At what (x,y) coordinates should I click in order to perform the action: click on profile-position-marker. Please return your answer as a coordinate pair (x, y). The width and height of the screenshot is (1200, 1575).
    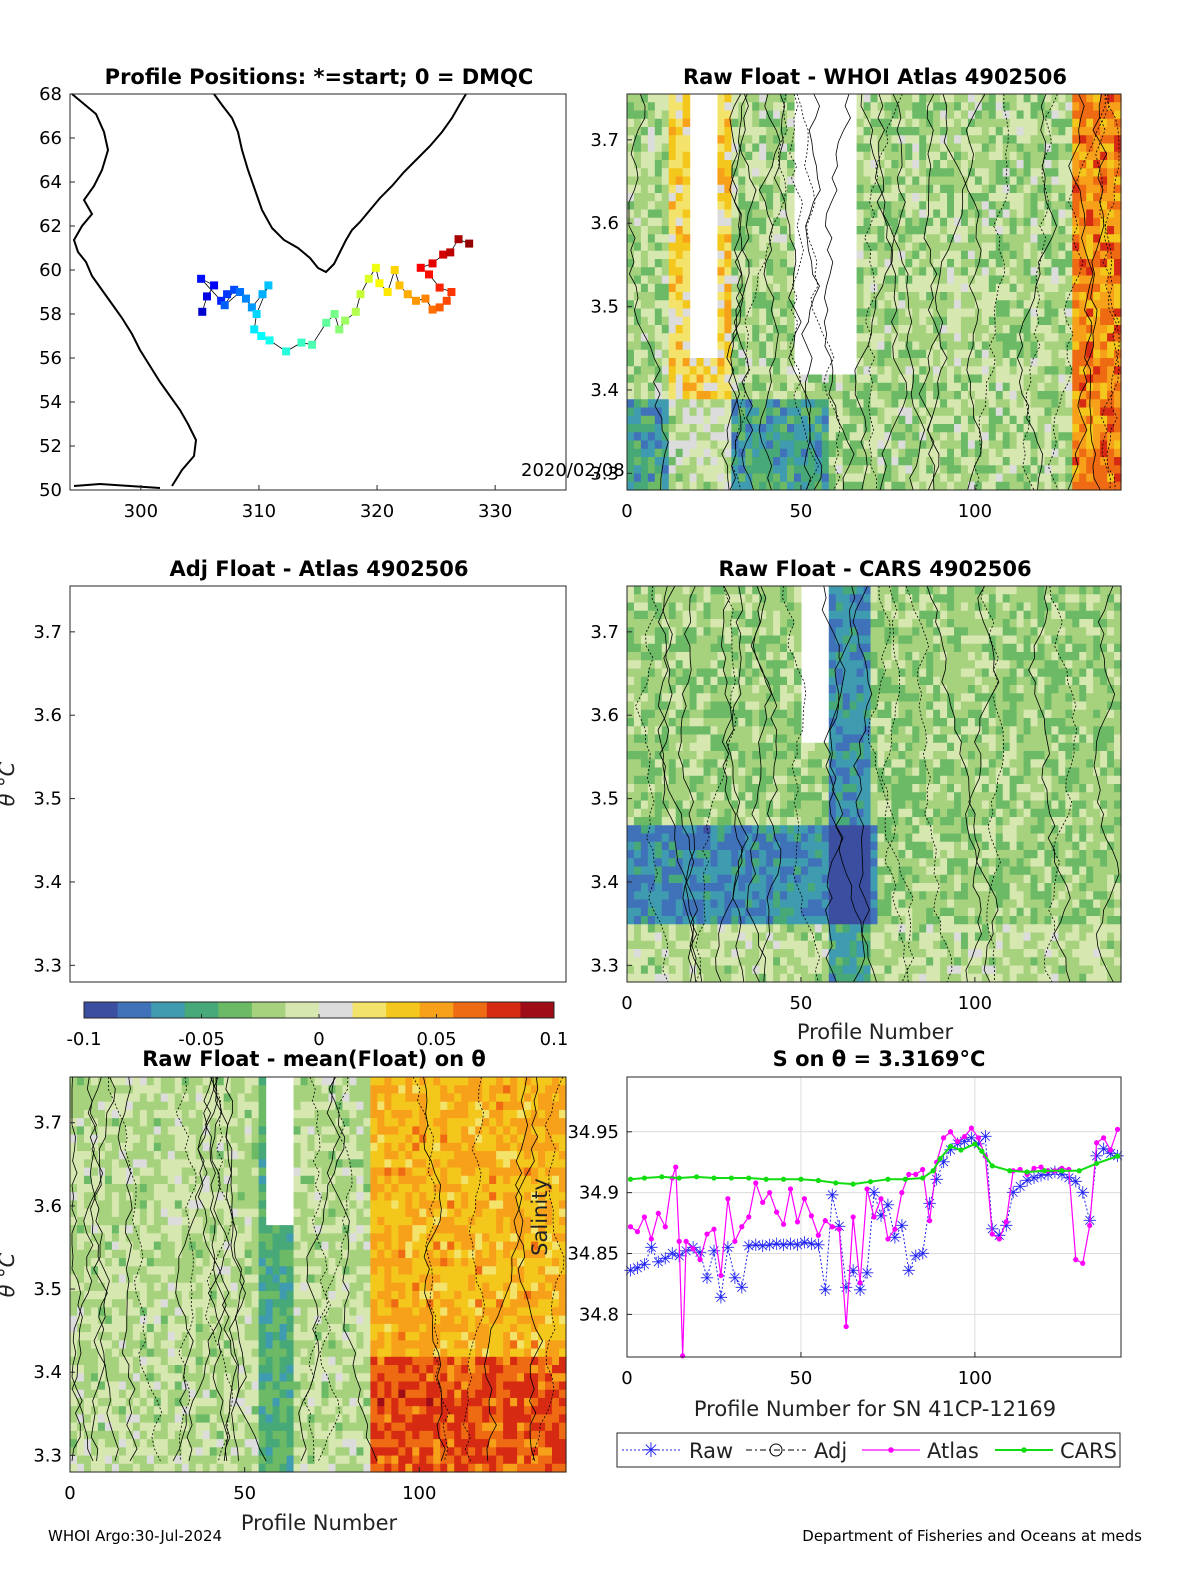
    Looking at the image, I should click on (227, 294).